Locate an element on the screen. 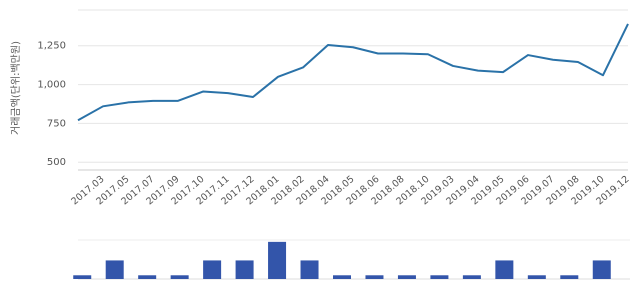  y-axis-label: 거래금액(단위:백만원) is located at coordinates (15, 88).